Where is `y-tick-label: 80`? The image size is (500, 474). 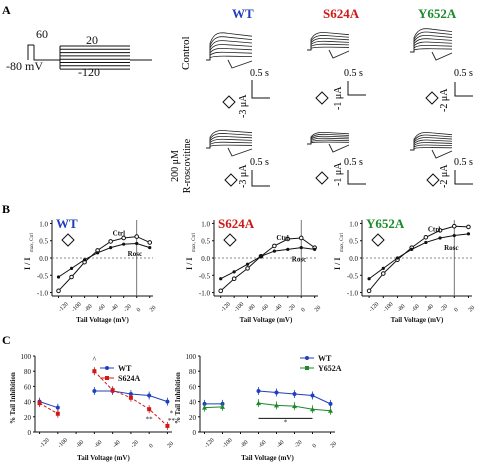
y-tick-label: 80 is located at coordinates (193, 372).